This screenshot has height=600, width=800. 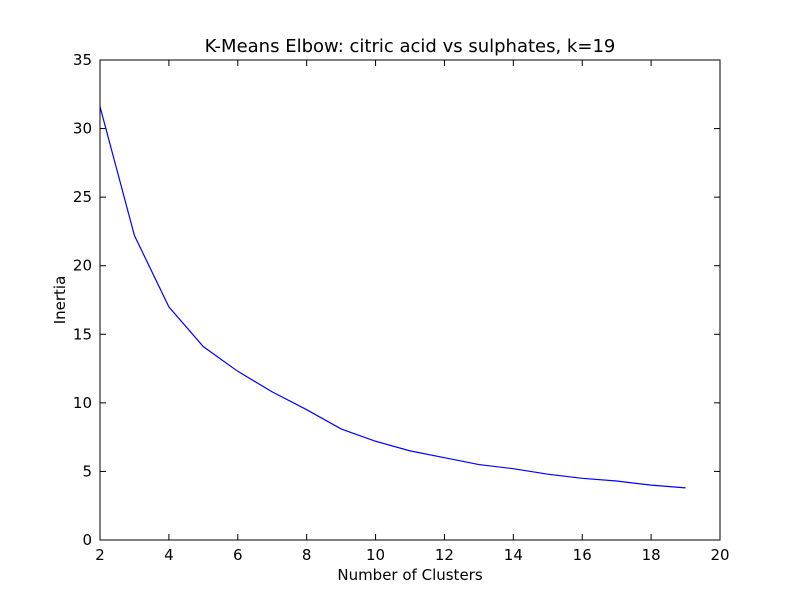 I want to click on y-tick-label: 10, so click(x=82, y=403).